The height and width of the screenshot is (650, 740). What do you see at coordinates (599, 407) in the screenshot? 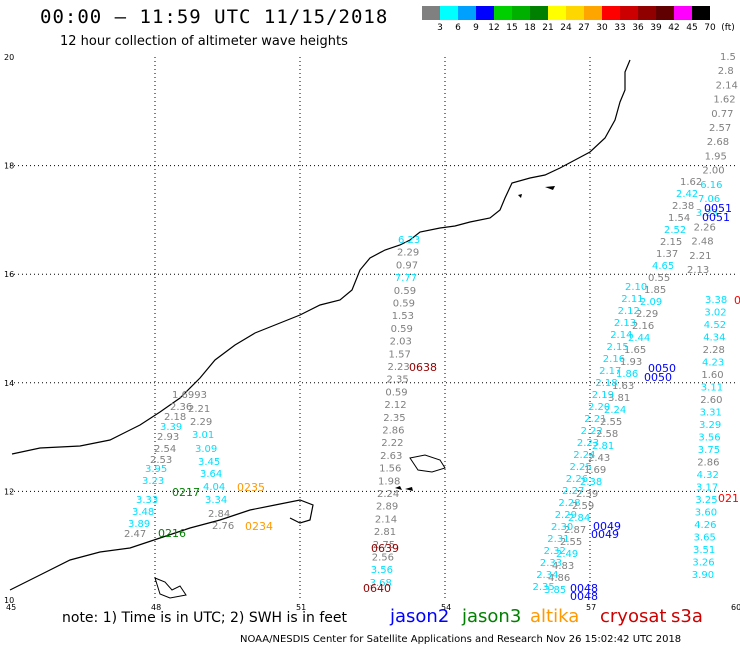
I see `wave-value-cyan: 2.20` at bounding box center [599, 407].